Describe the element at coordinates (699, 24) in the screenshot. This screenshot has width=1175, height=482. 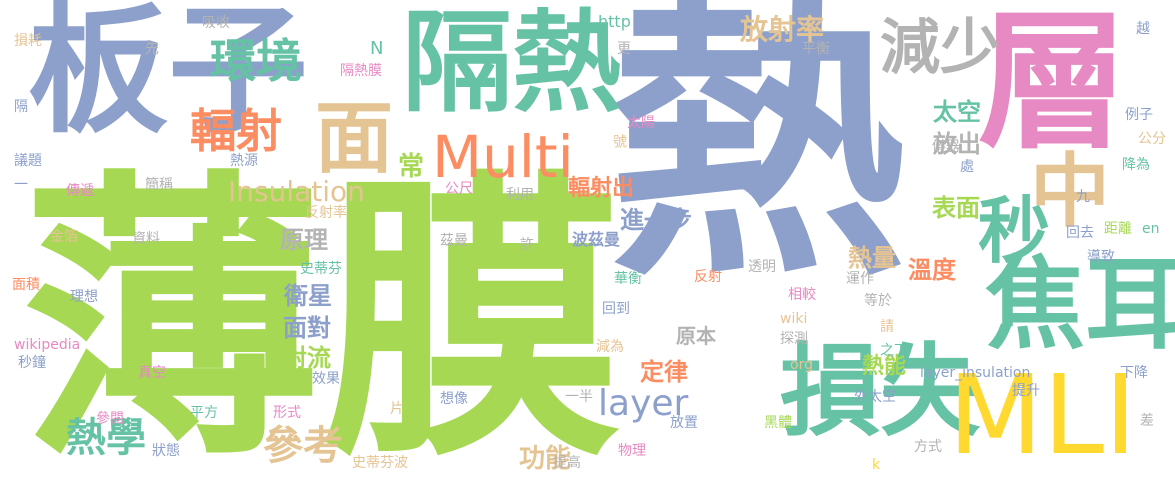
I see `word-chuandao: 傳導` at that location.